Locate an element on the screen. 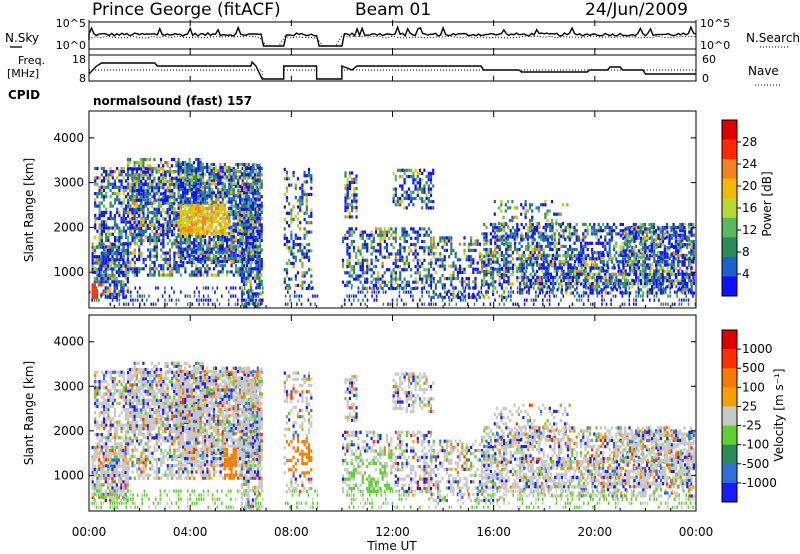  nsky-label: N.Sky is located at coordinates (22, 38).